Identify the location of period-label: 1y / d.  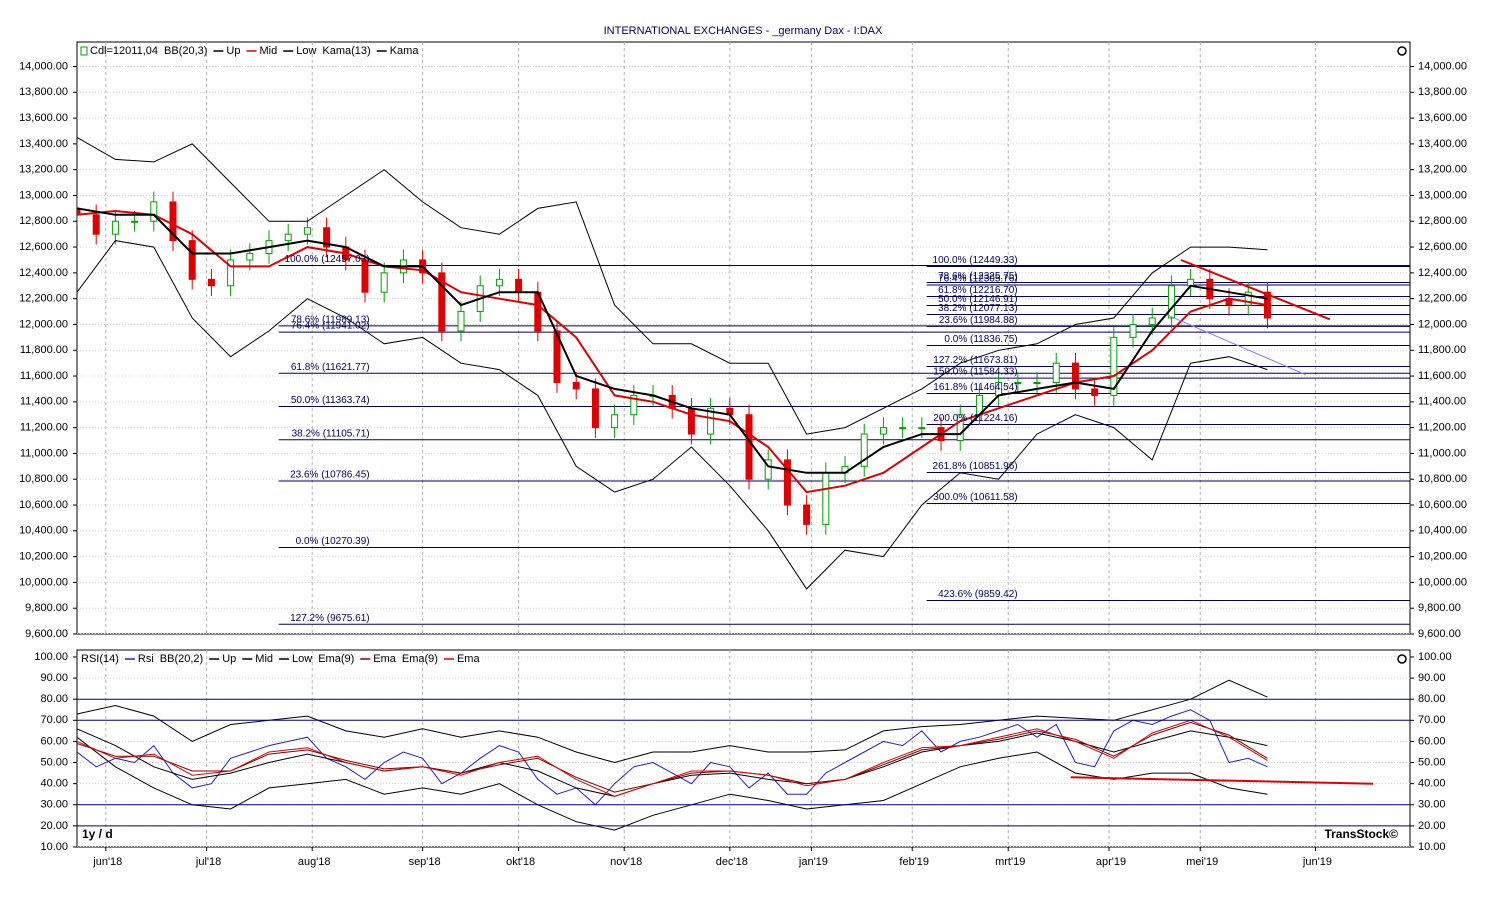
(97, 834).